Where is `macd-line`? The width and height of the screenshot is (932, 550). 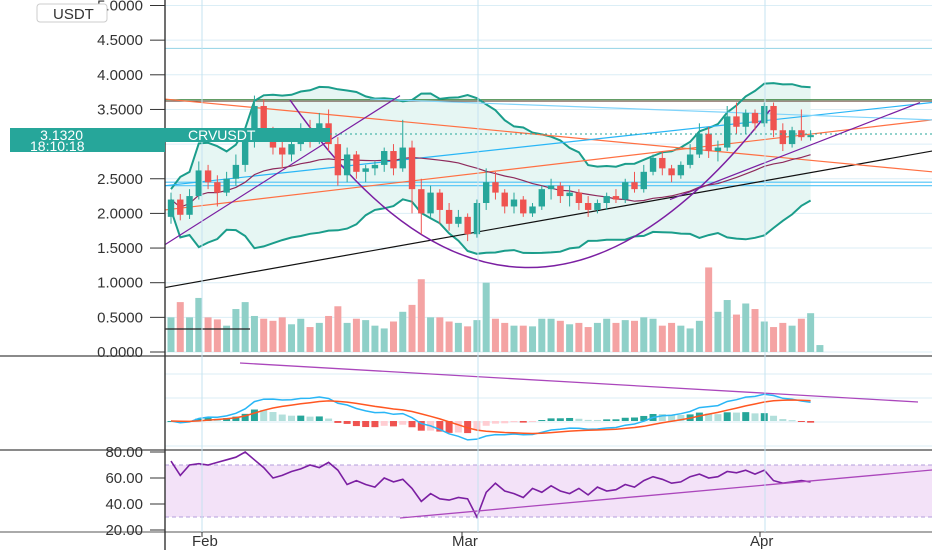
macd-line is located at coordinates (490, 417).